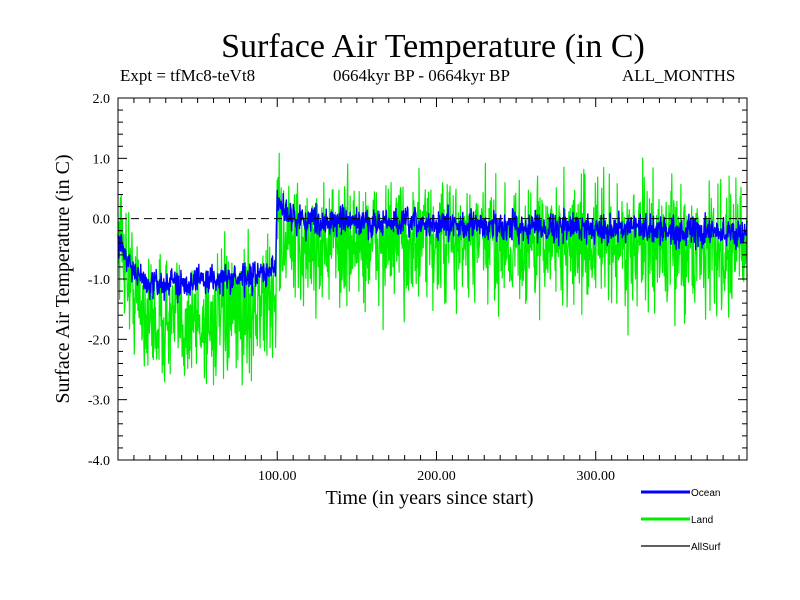 This screenshot has width=800, height=600. Describe the element at coordinates (99, 280) in the screenshot. I see `y-tick-label: -1.0` at that location.